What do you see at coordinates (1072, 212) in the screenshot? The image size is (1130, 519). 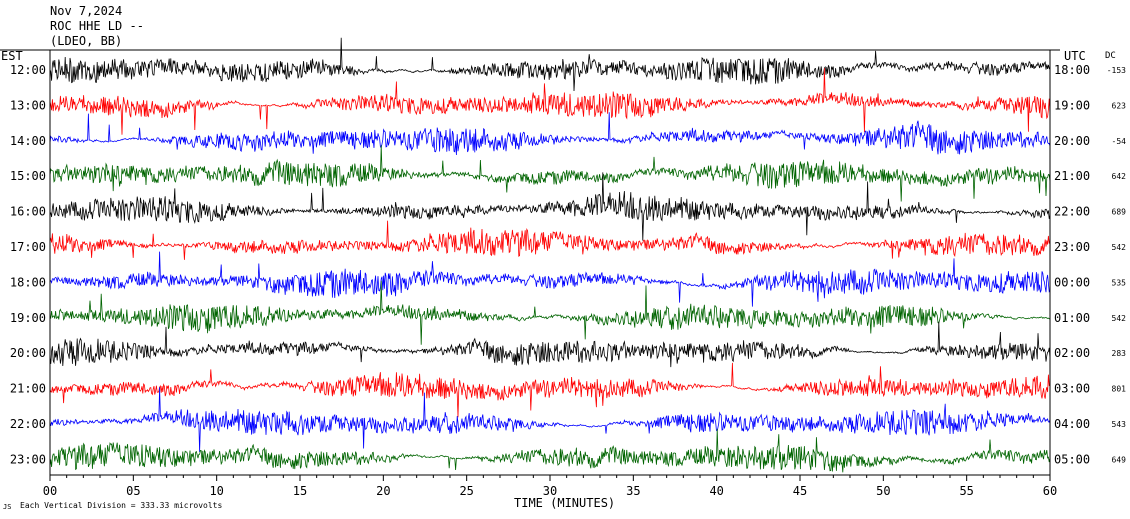 I see `utc-hour-label: 22:00` at bounding box center [1072, 212].